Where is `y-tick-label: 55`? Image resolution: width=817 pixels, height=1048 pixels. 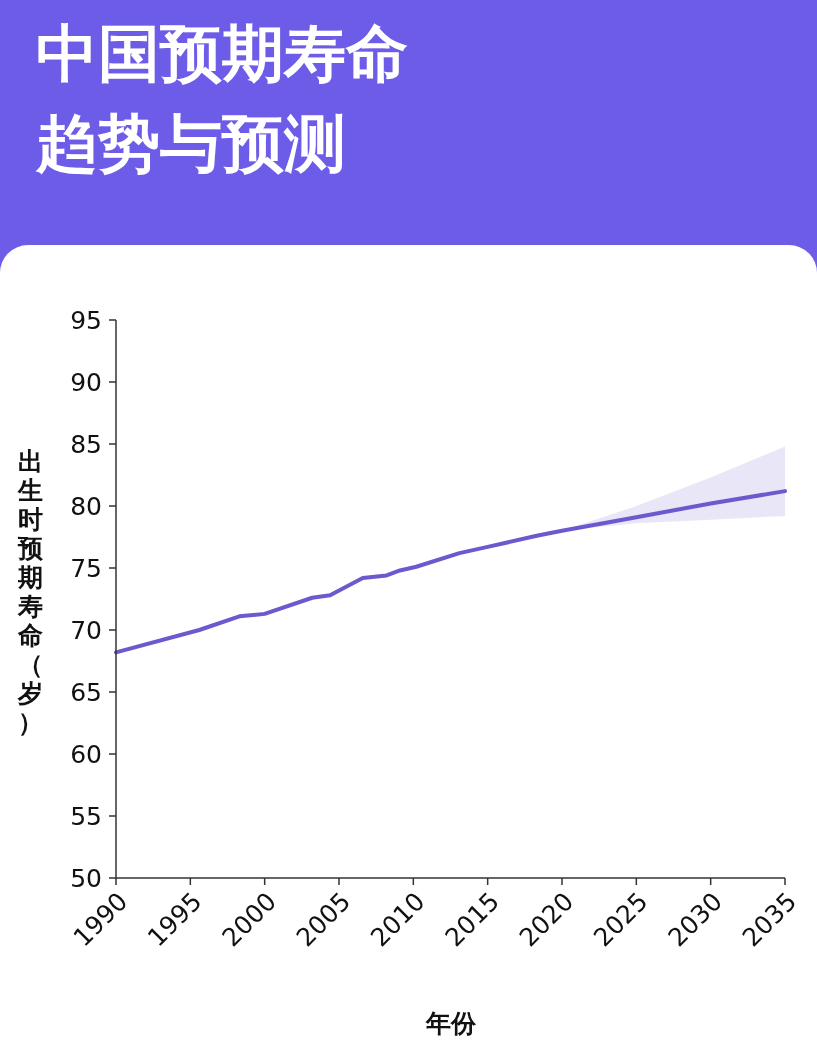 y-tick-label: 55 is located at coordinates (86, 816).